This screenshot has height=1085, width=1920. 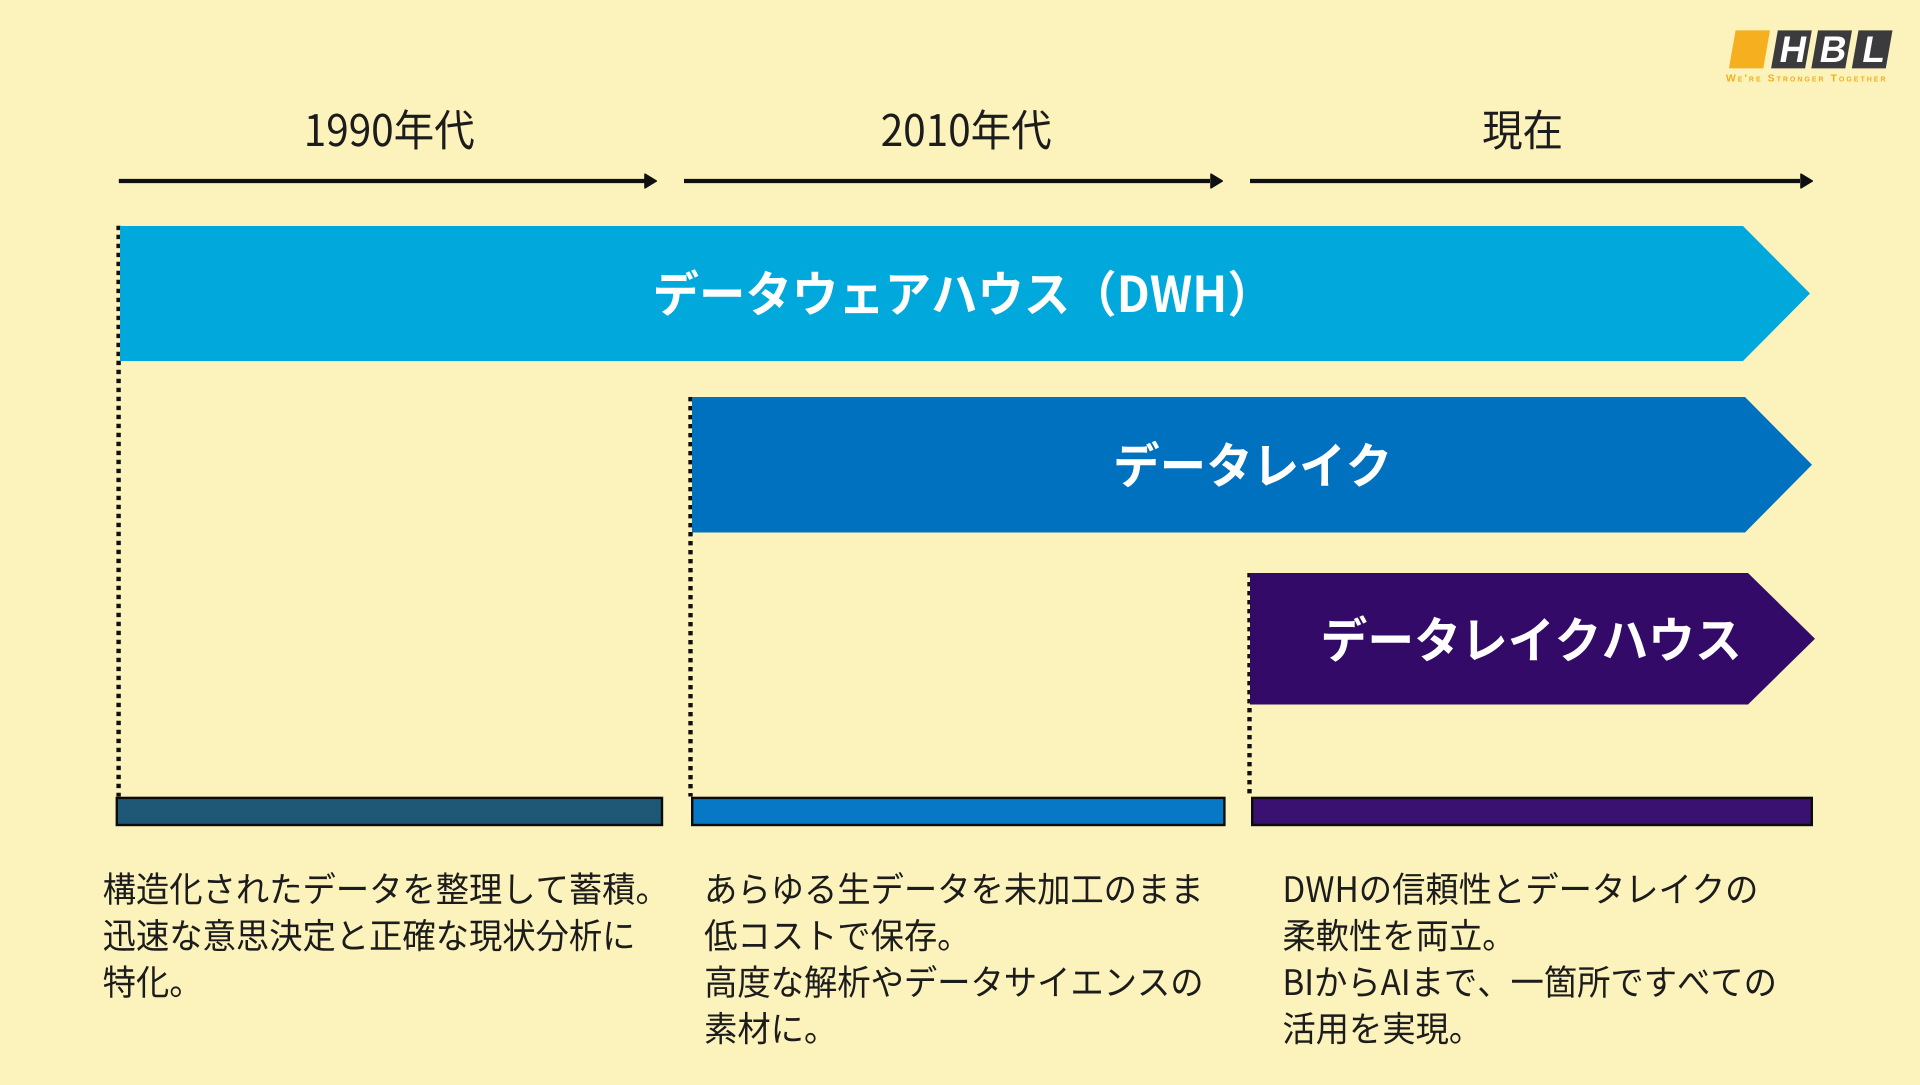 I want to click on svg-text: We're Stronger Together, so click(x=1807, y=79).